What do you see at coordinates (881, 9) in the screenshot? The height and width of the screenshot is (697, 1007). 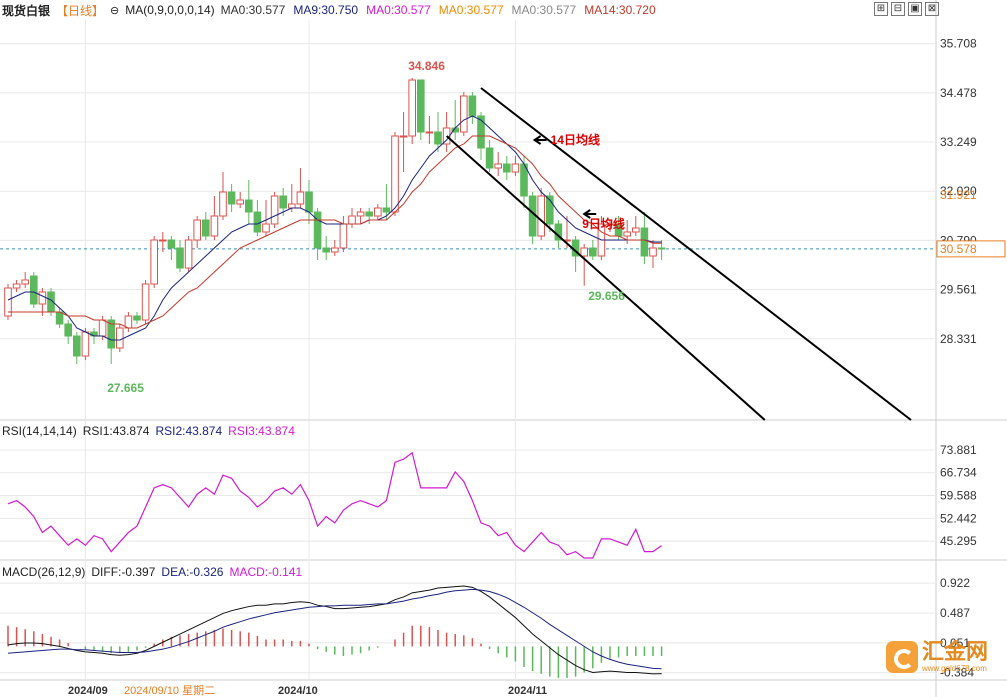 I see `crosshair-icon: ⊞` at bounding box center [881, 9].